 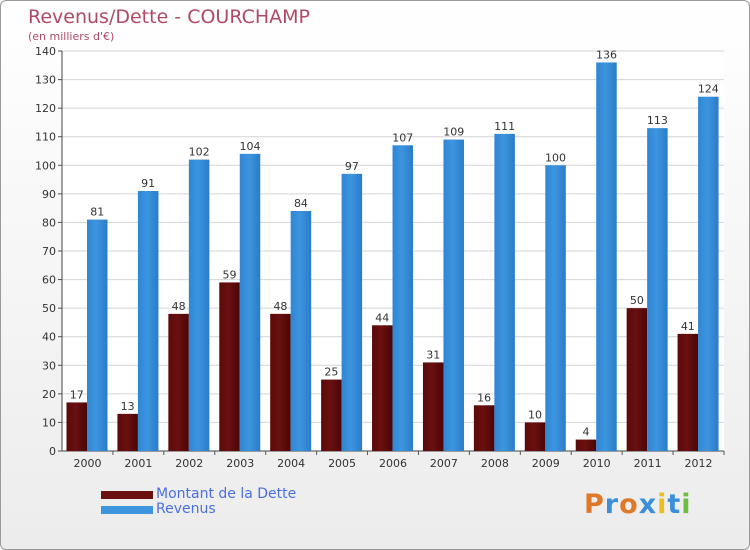 I want to click on data-label-dette: 16, so click(x=484, y=397).